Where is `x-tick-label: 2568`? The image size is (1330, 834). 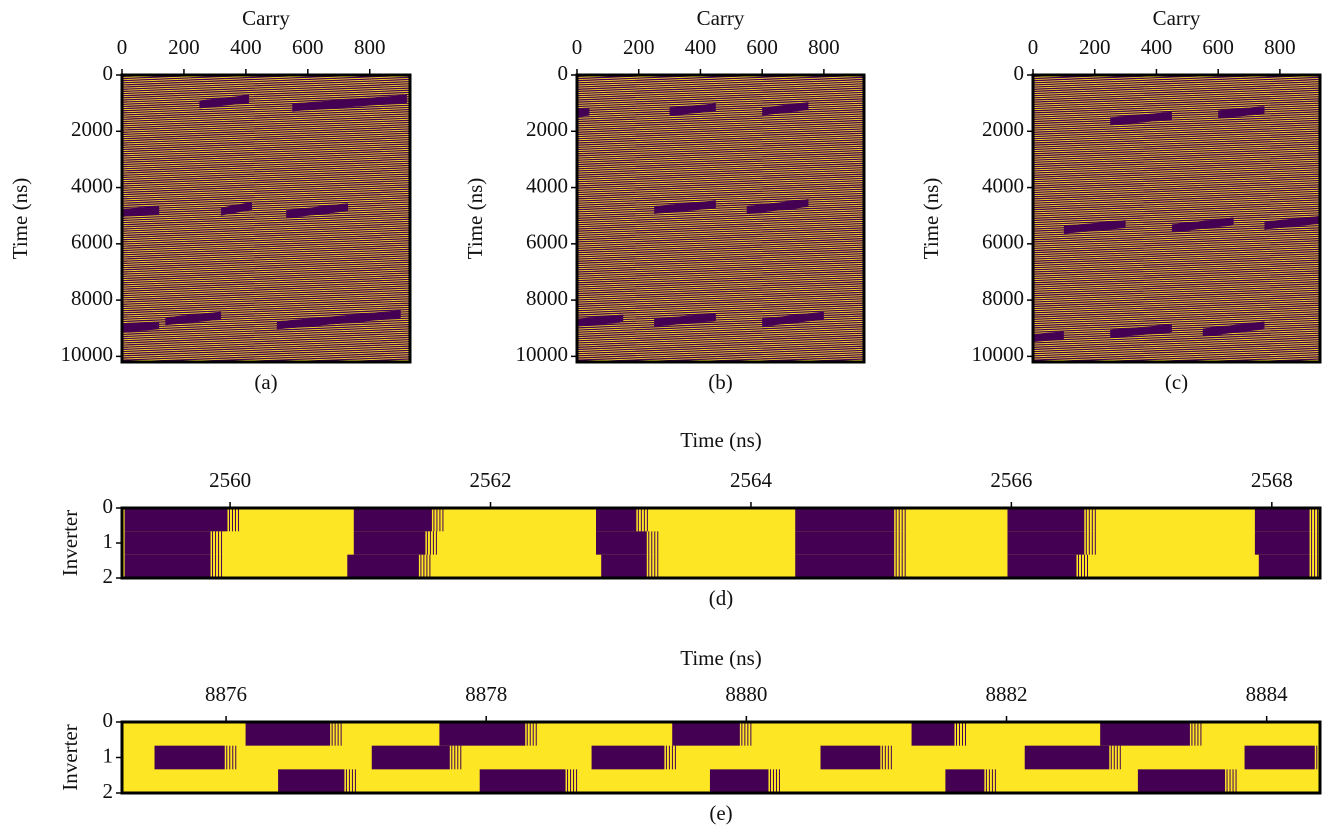 x-tick-label: 2568 is located at coordinates (1272, 480).